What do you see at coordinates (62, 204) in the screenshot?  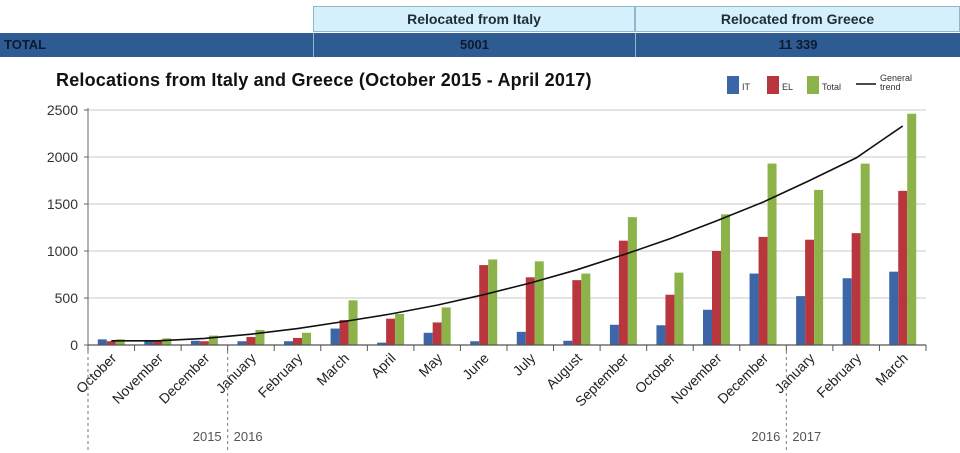 I see `y-tick-label: 1500` at bounding box center [62, 204].